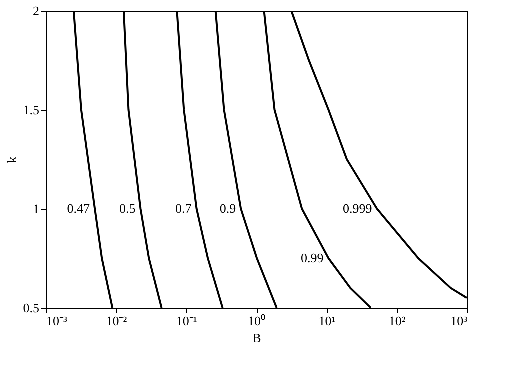 The height and width of the screenshot is (382, 507). Describe the element at coordinates (127, 208) in the screenshot. I see `series-label: 0.5` at that location.